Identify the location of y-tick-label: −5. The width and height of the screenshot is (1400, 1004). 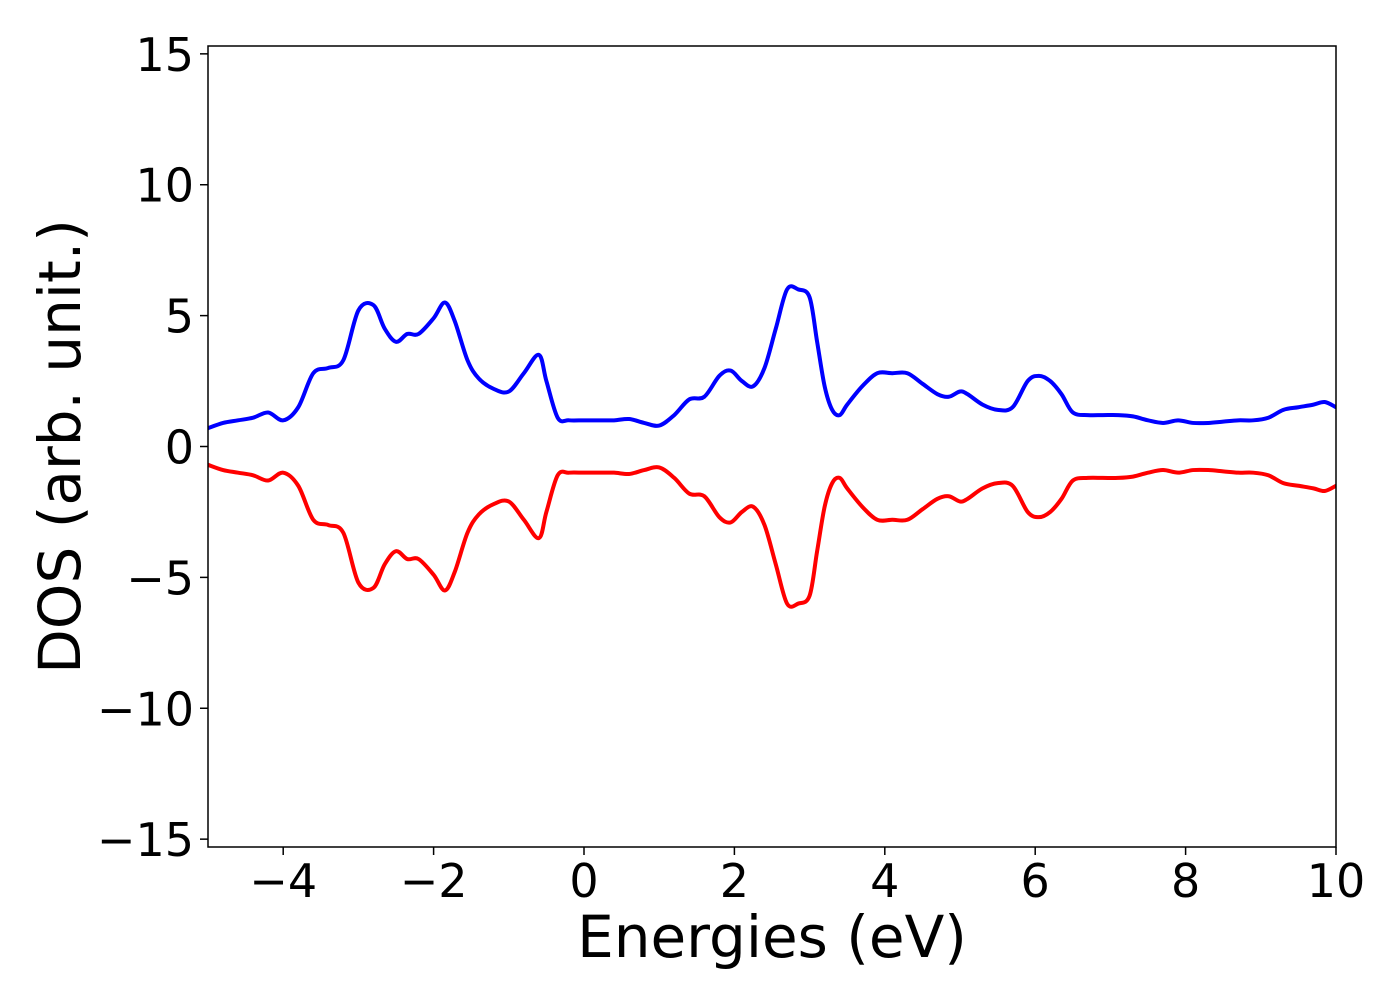
(160, 578).